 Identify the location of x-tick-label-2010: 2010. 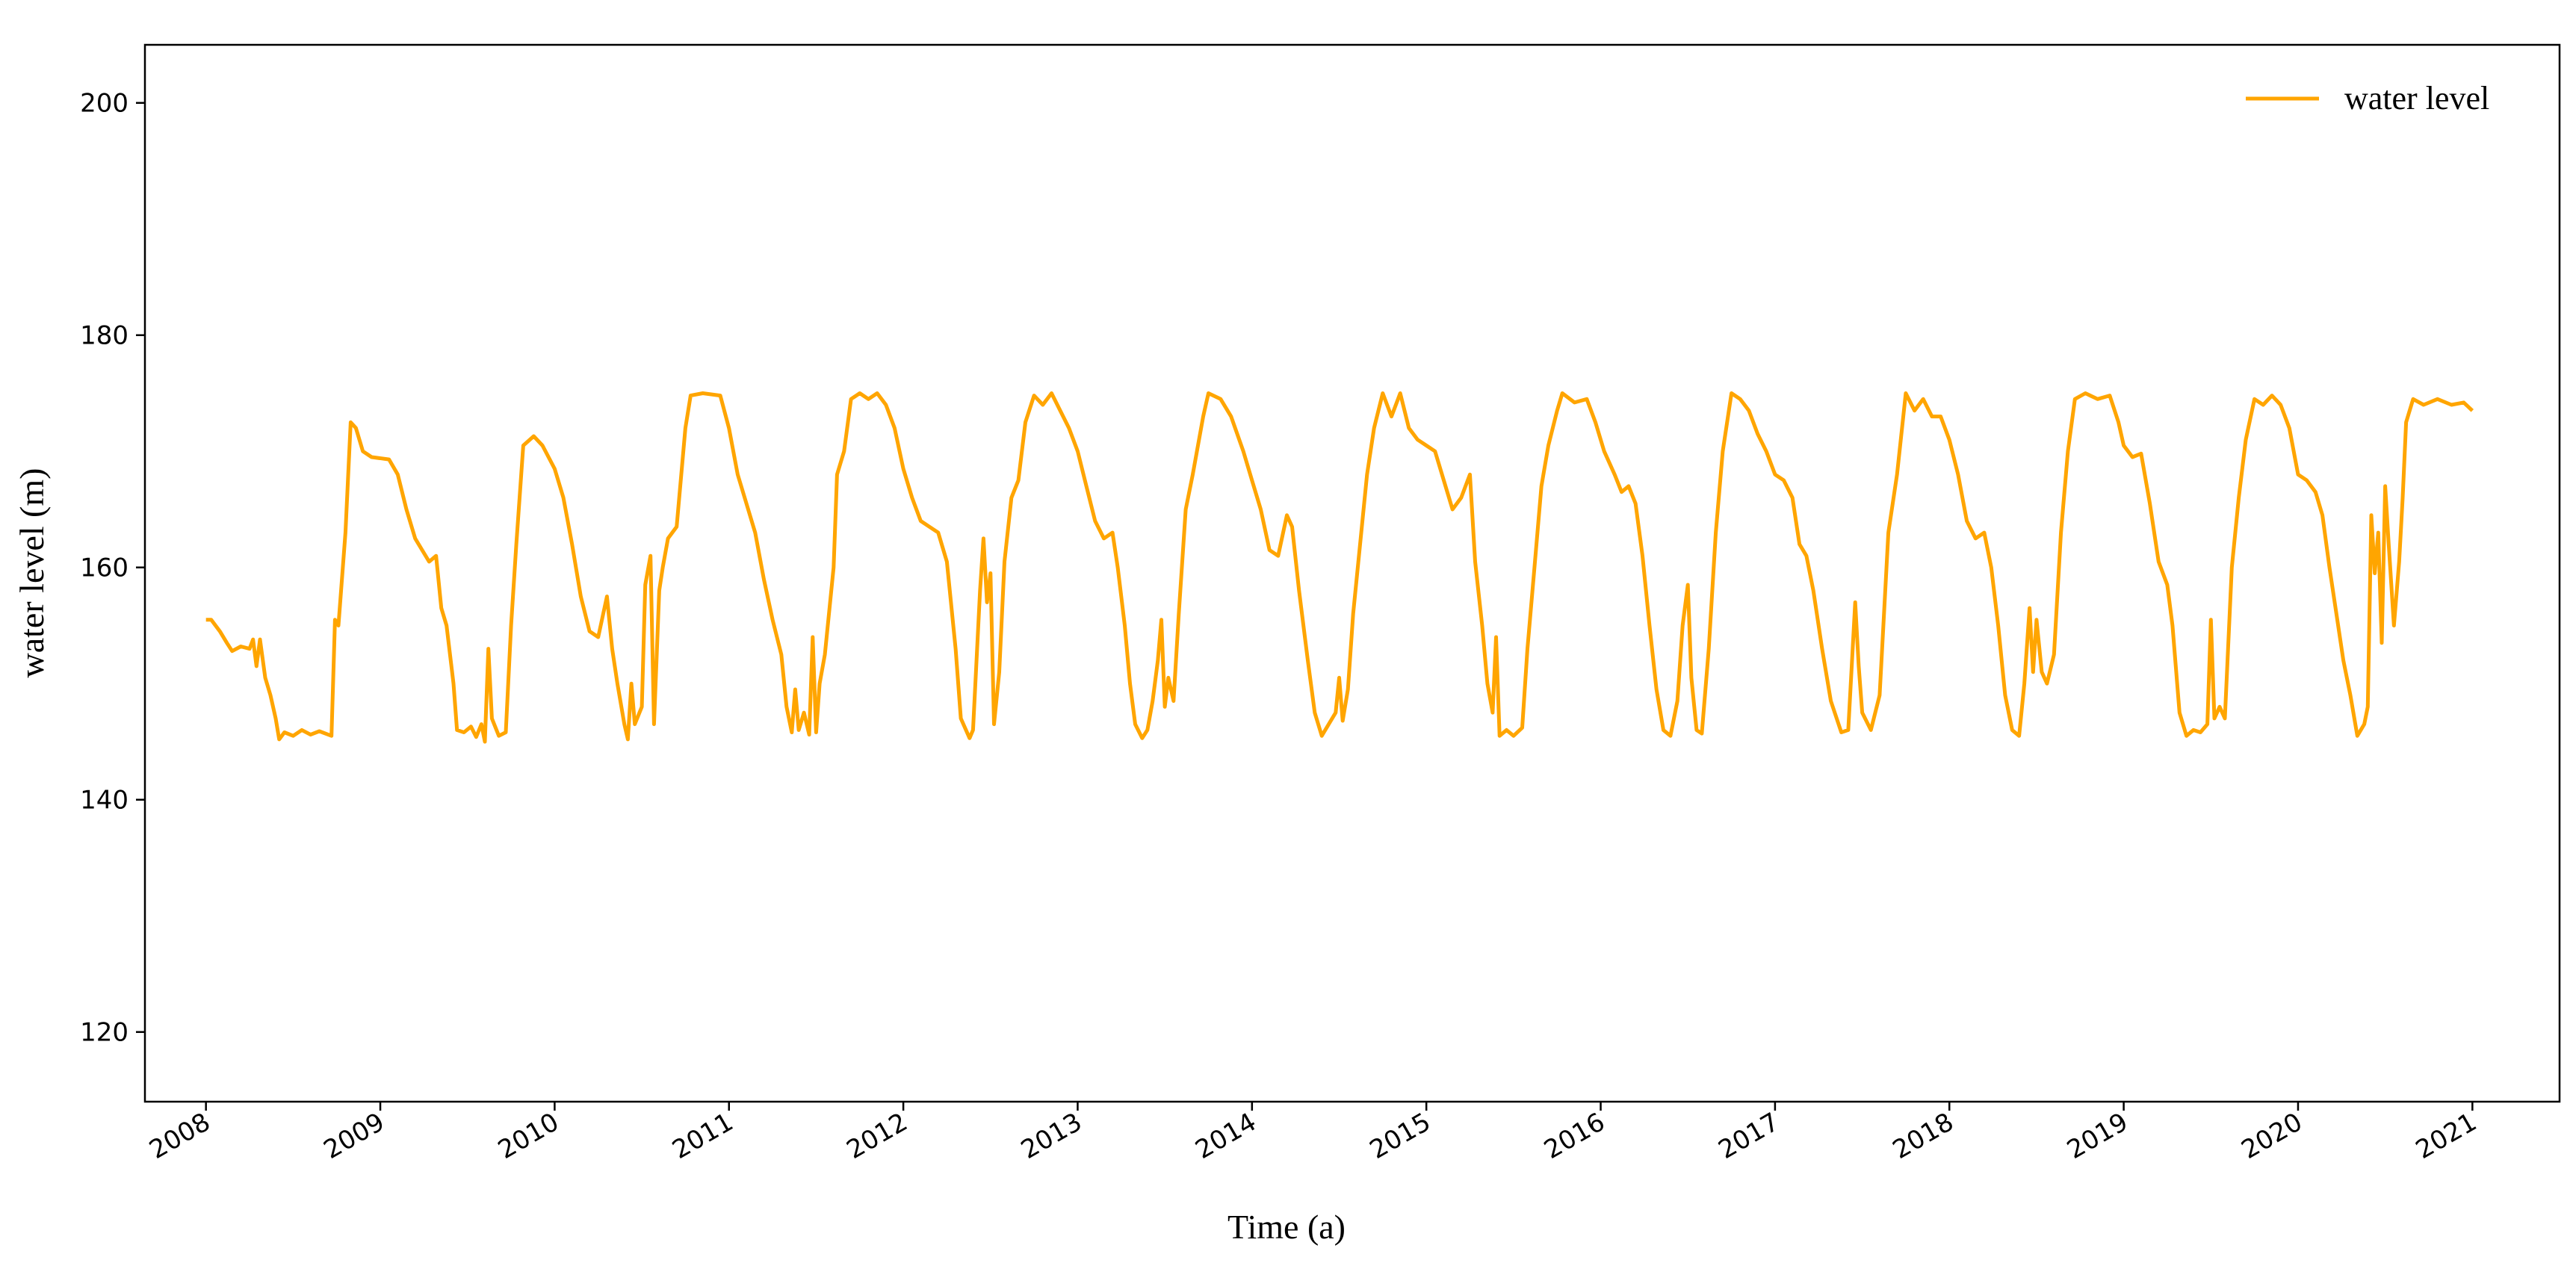
(528, 1136).